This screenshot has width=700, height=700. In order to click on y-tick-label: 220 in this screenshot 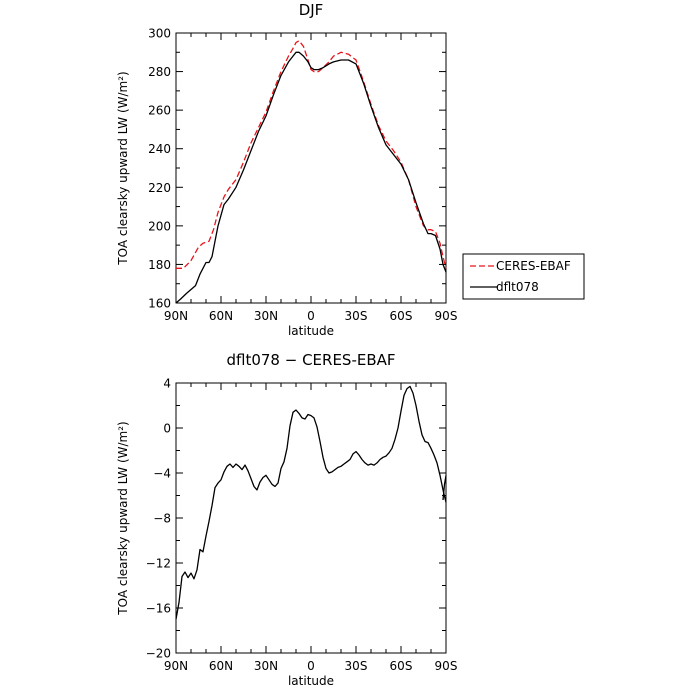, I will do `click(159, 188)`.